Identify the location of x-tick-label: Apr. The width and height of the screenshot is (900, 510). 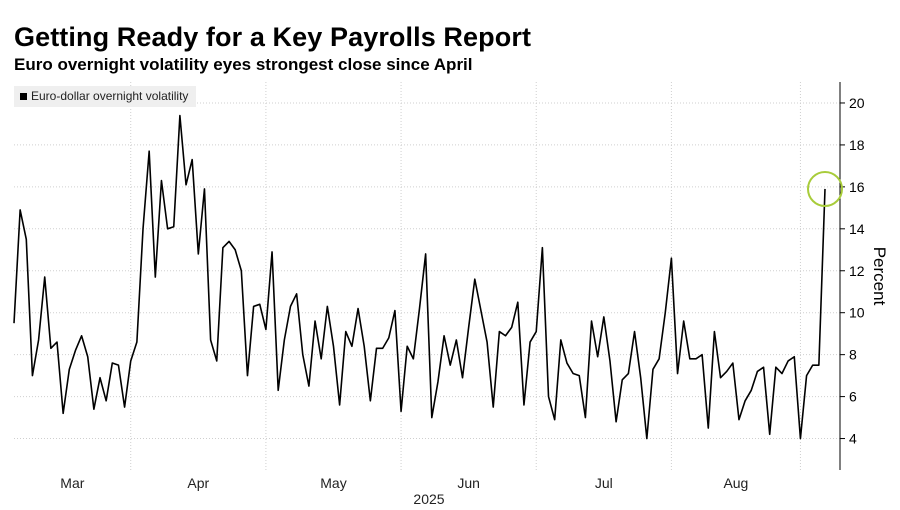
(198, 483).